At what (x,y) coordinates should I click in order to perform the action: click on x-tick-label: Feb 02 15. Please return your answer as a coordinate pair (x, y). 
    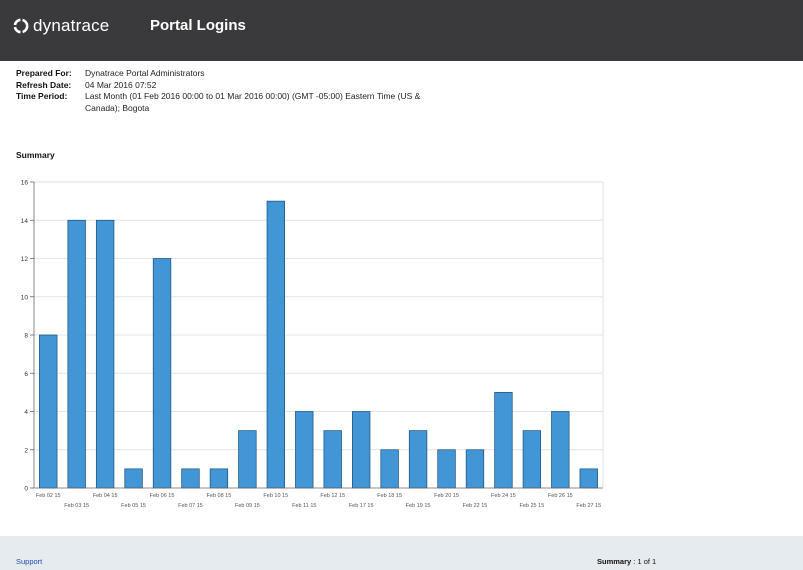
    Looking at the image, I should click on (48, 496).